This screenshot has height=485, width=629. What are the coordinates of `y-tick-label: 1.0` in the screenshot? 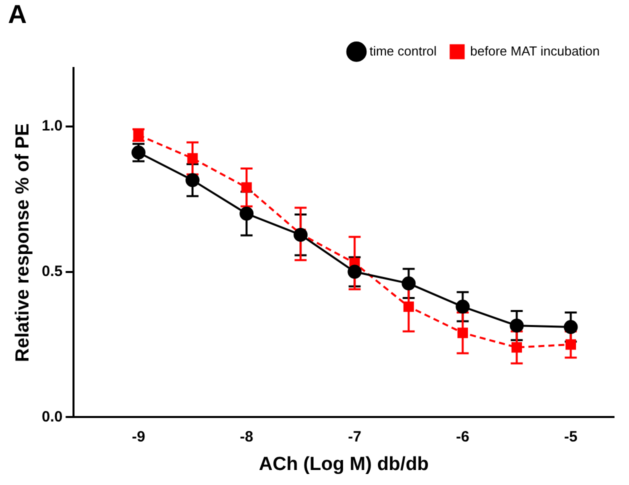 It's located at (52, 126).